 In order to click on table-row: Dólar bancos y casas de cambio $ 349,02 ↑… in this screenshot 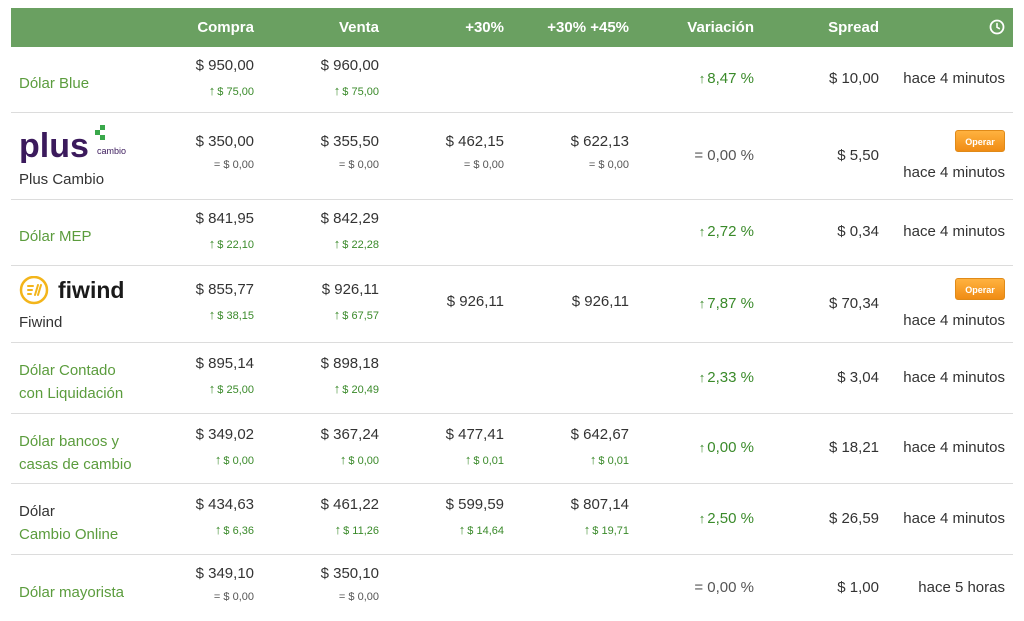, I will do `click(512, 449)`.